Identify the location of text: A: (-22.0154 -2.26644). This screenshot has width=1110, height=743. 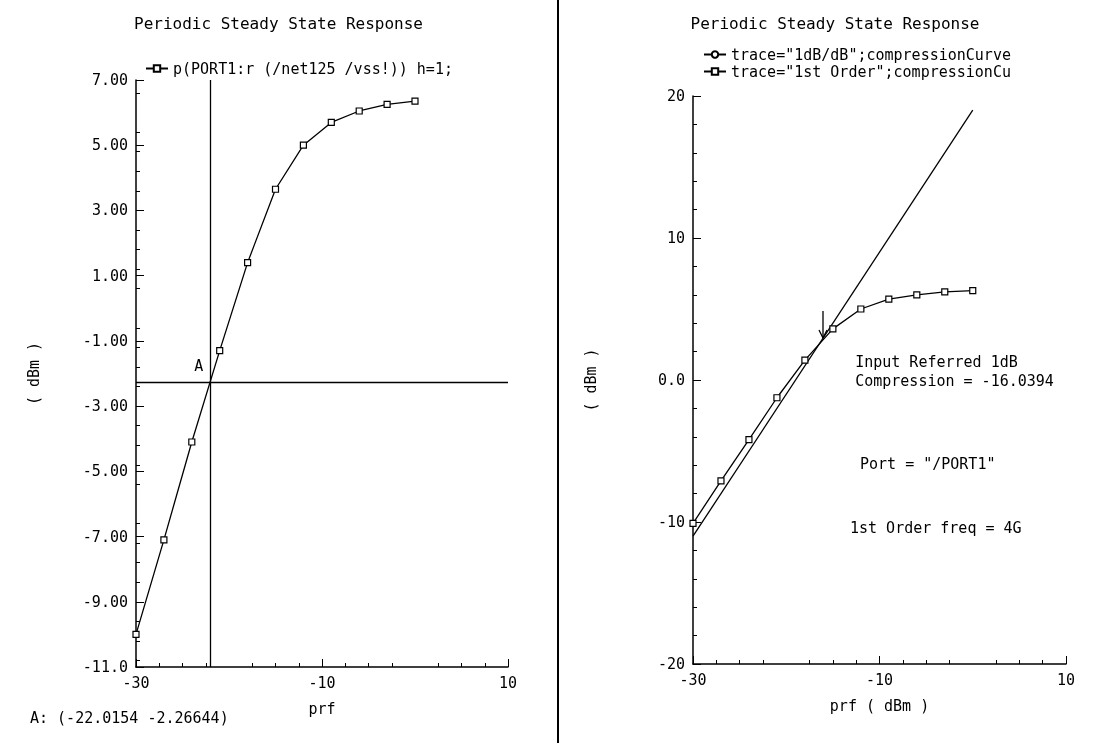
(129, 717).